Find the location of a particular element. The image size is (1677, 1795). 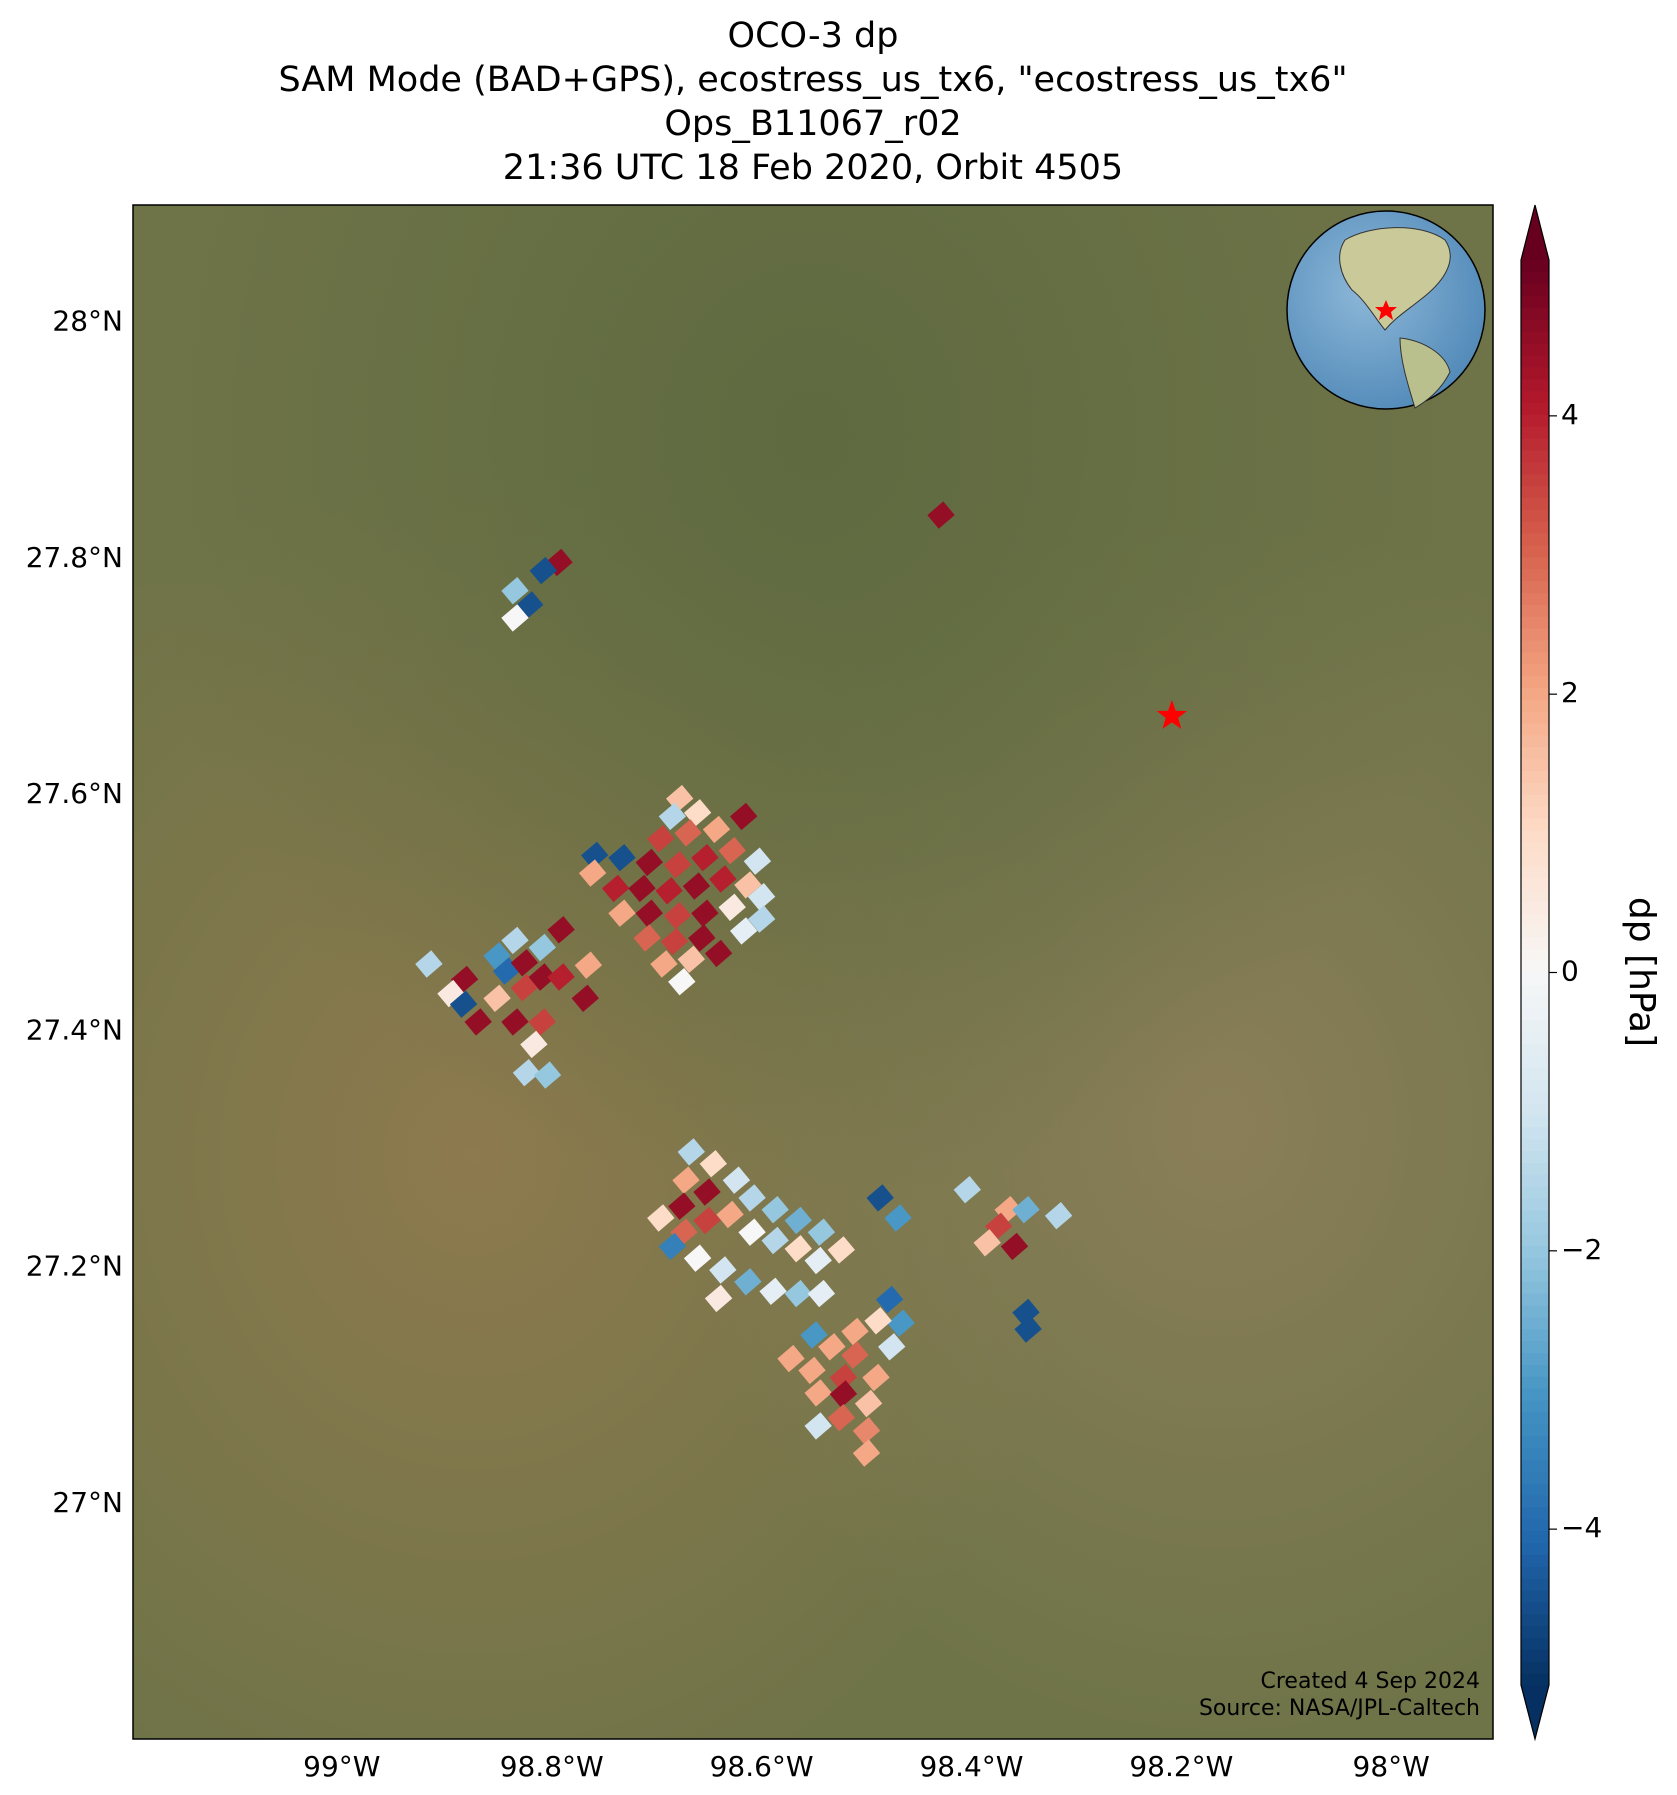

globe-site is located at coordinates (1386, 310).